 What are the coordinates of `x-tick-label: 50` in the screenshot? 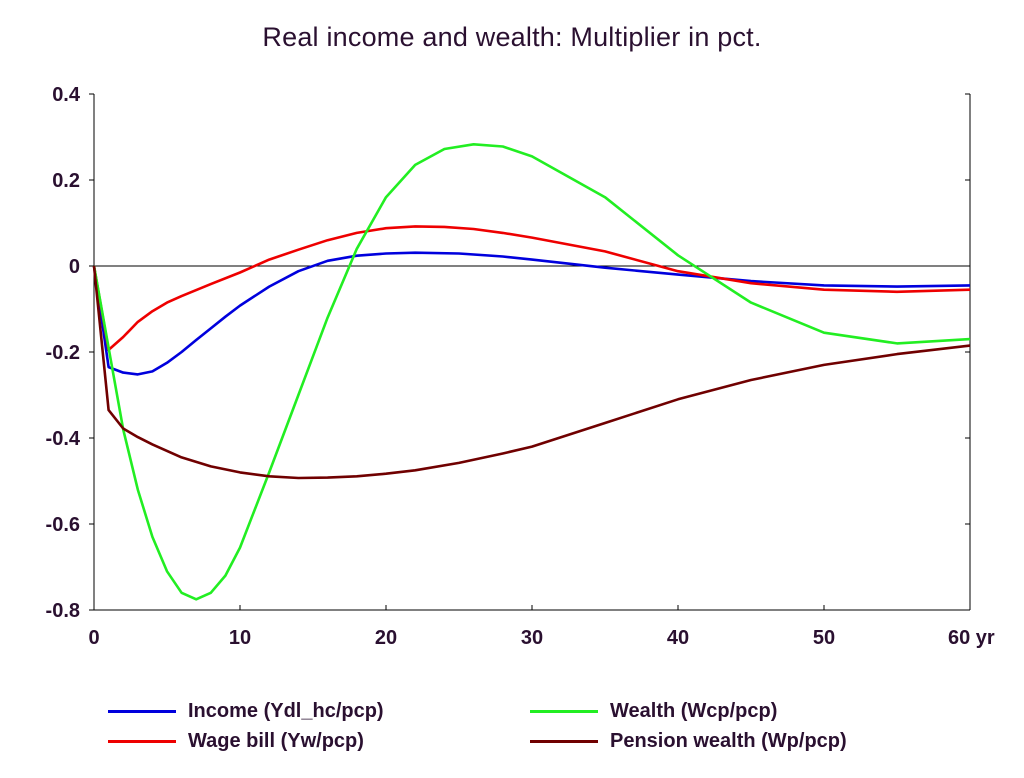 It's located at (824, 638).